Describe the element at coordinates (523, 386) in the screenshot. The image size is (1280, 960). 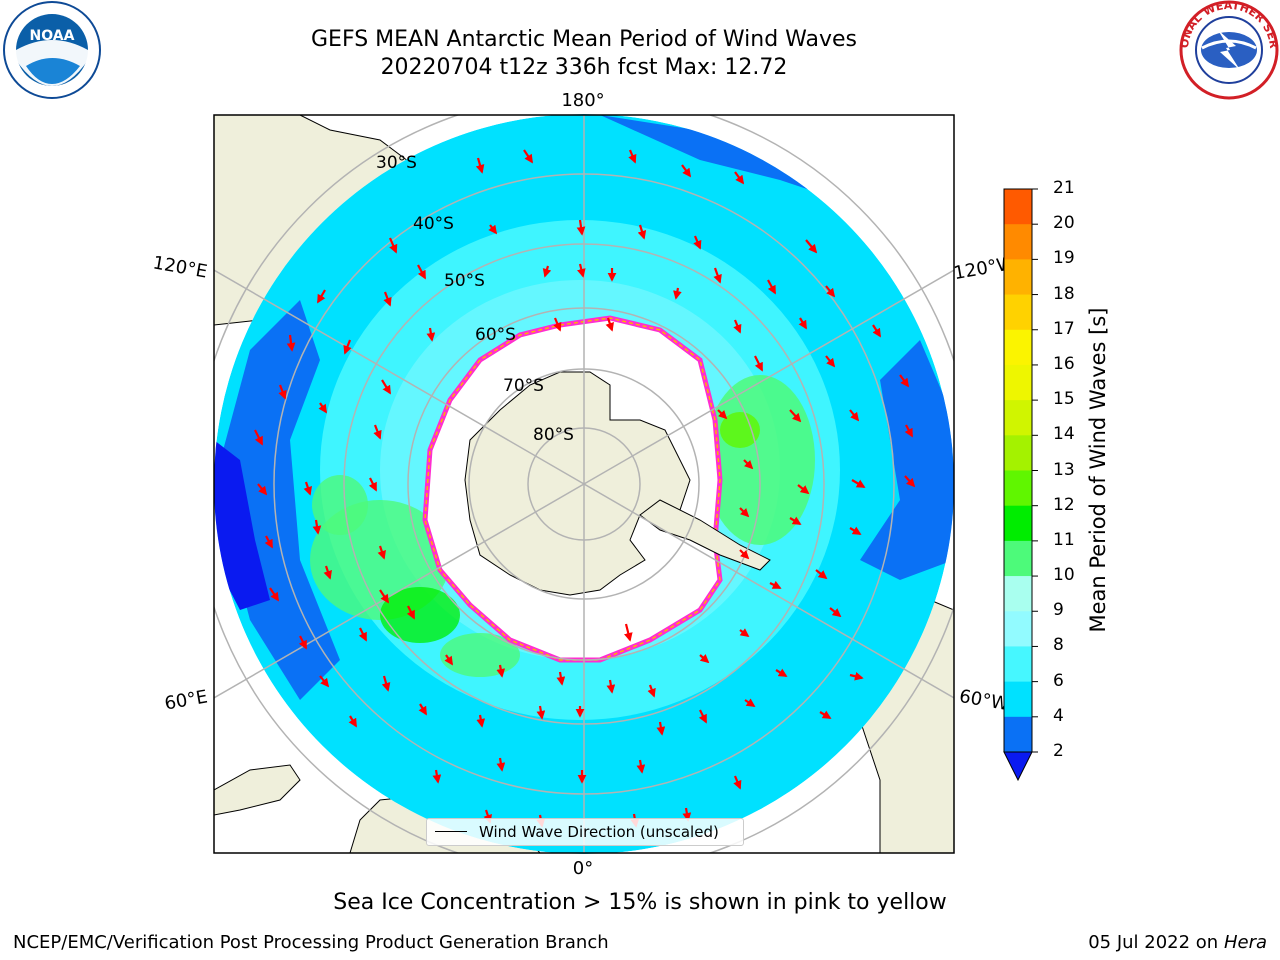
I see `lat-label-70s: 70°S` at that location.